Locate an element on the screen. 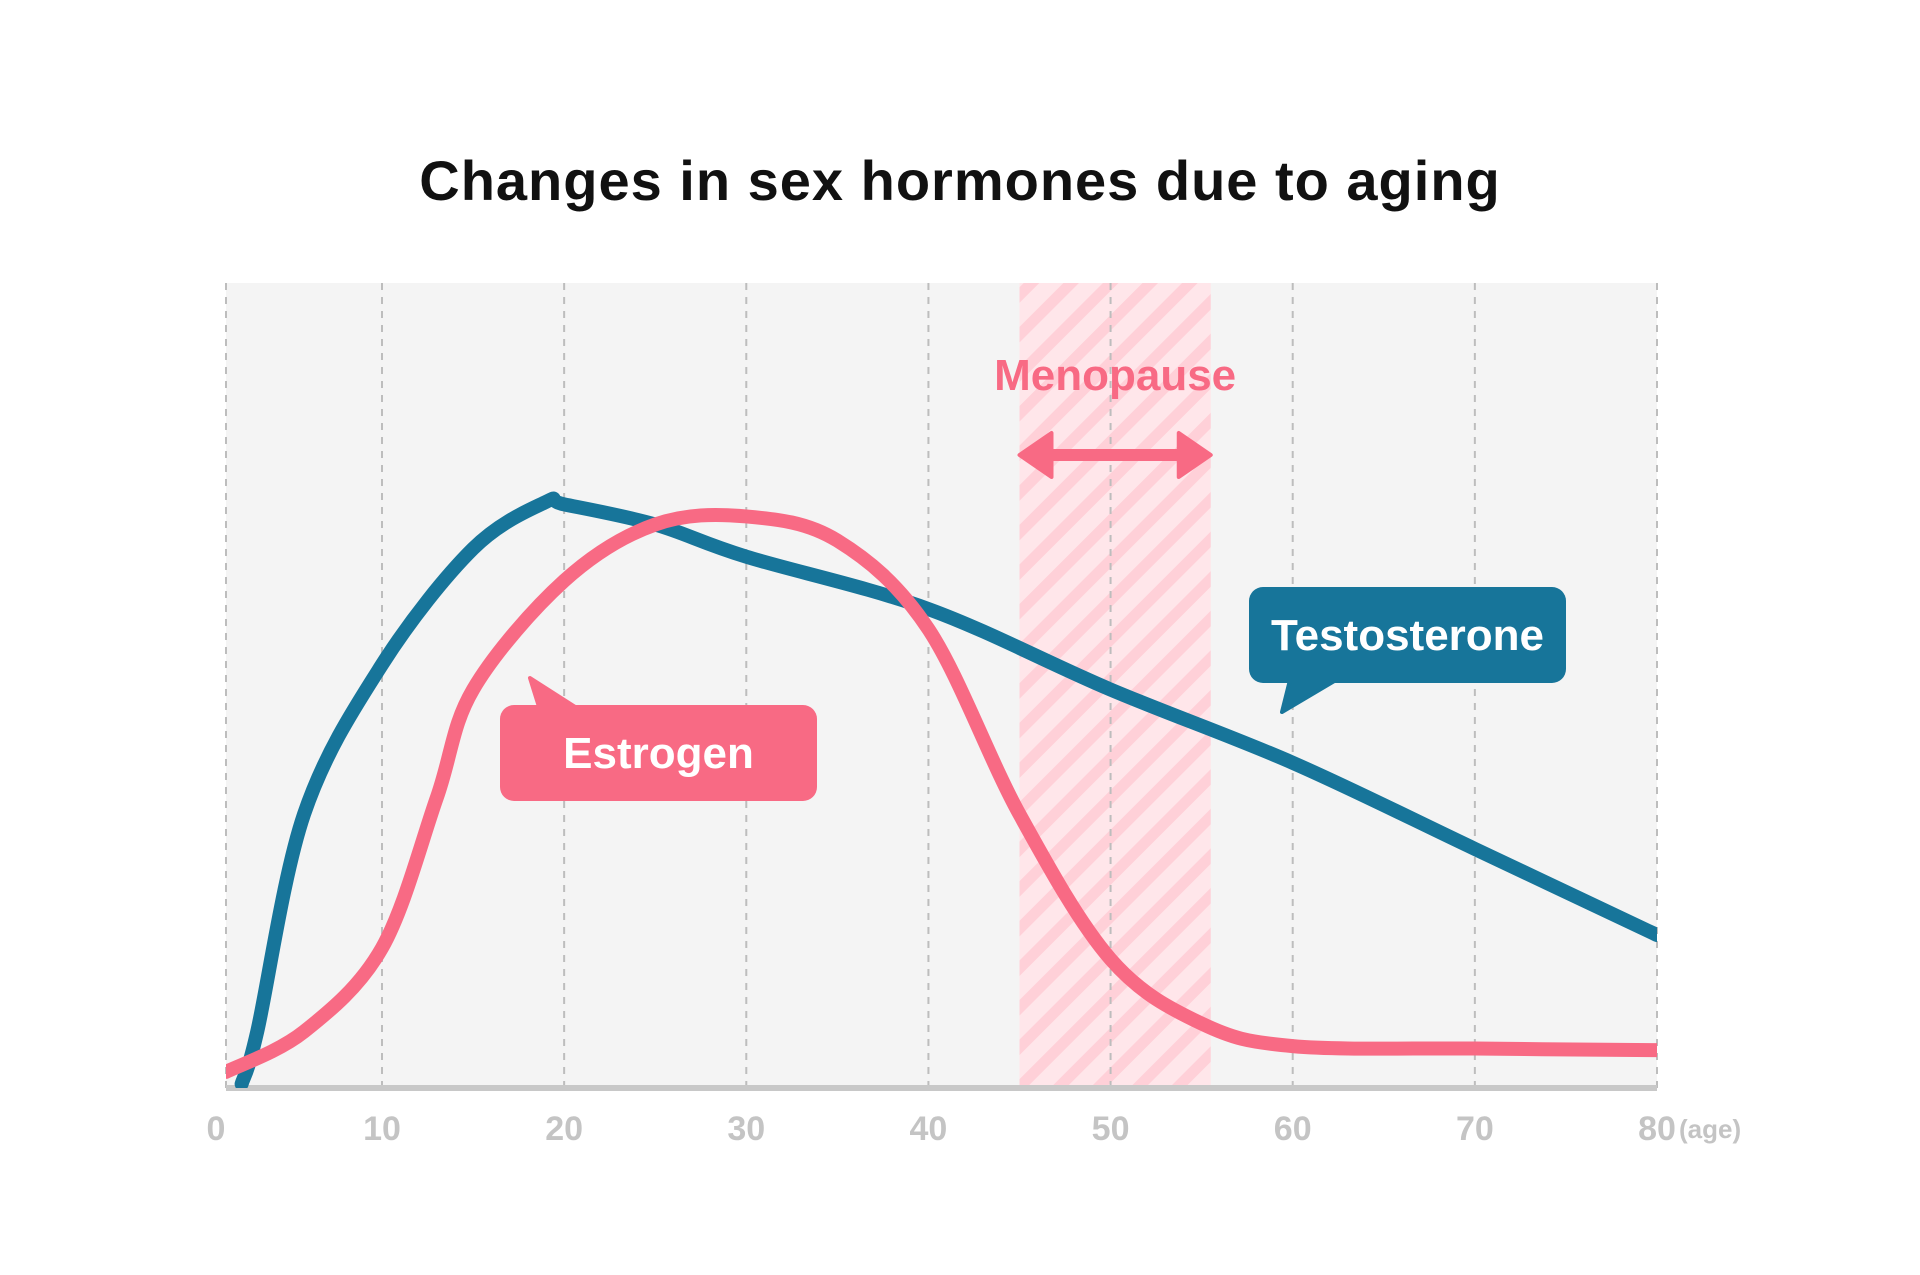 Image resolution: width=1920 pixels, height=1275 pixels. estrogen-legend-label: Estrogen is located at coordinates (658, 753).